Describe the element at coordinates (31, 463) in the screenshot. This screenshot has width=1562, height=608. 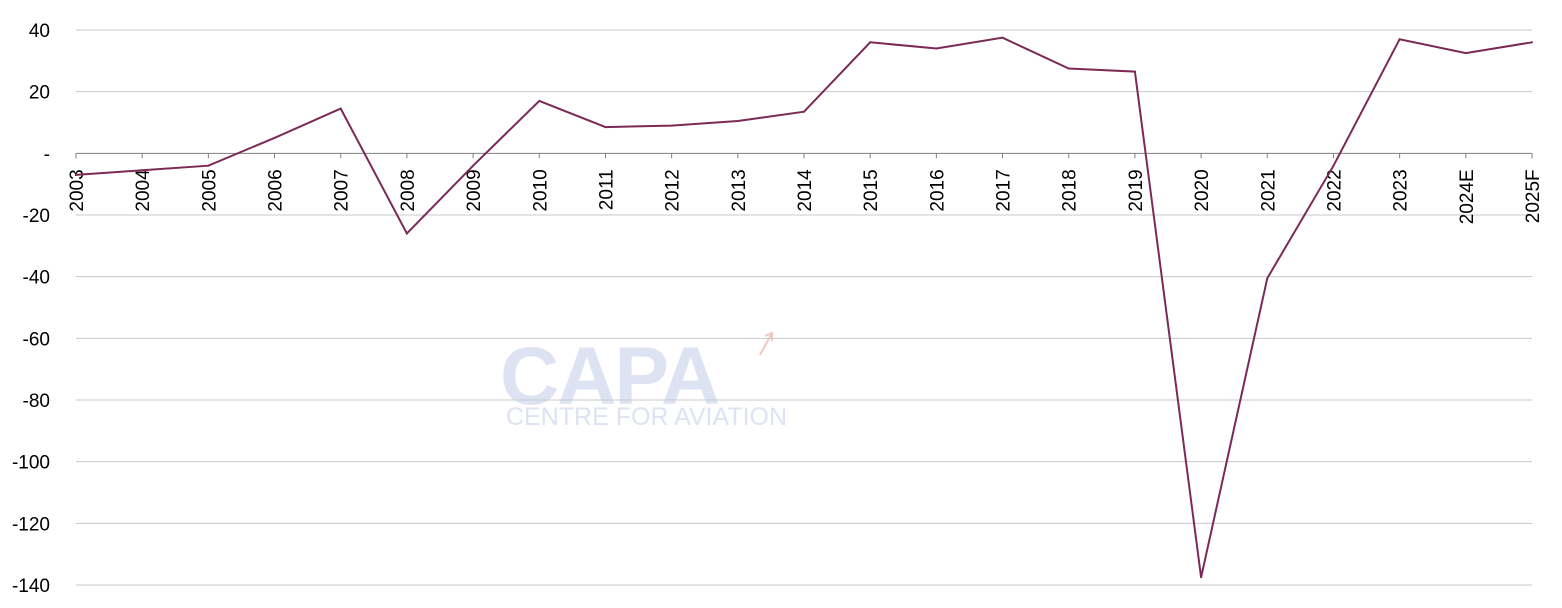
I see `y-tick-label: -100` at that location.